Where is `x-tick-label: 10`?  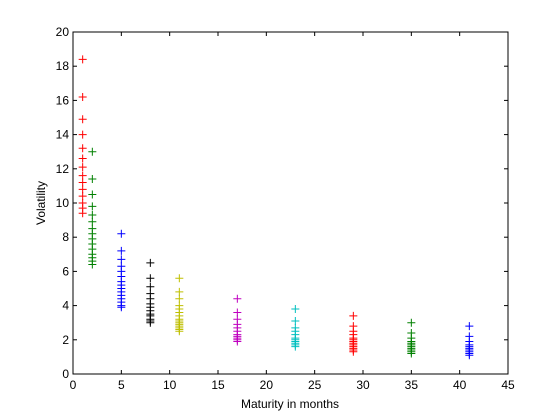
x-tick-label: 10 is located at coordinates (170, 385).